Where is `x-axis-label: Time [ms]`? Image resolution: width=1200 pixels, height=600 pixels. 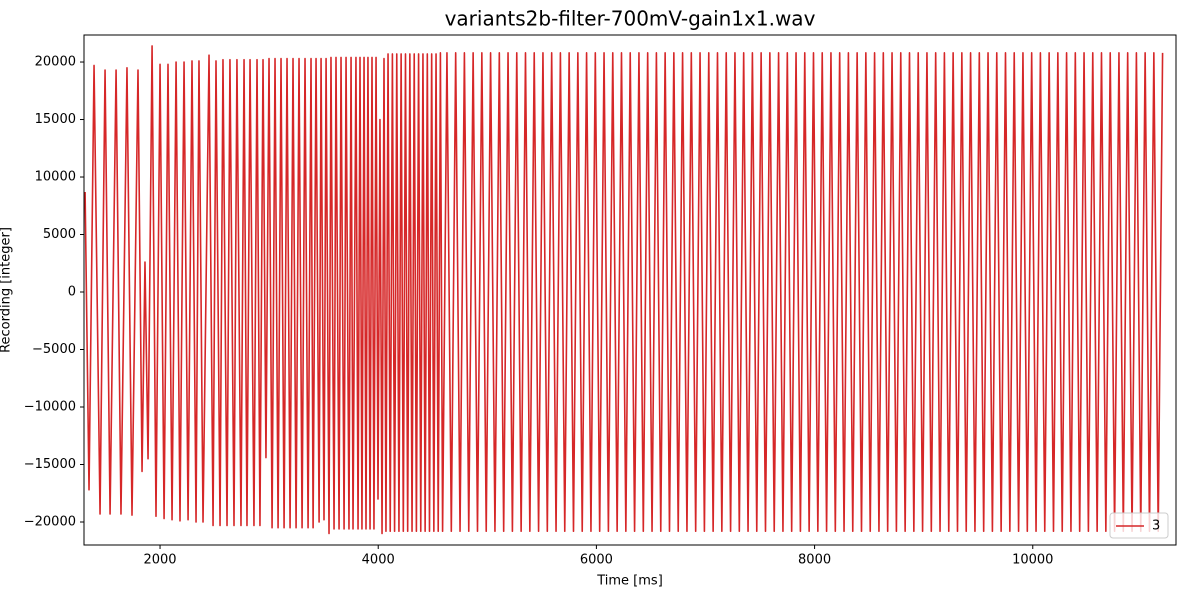 x-axis-label: Time [ms] is located at coordinates (629, 581).